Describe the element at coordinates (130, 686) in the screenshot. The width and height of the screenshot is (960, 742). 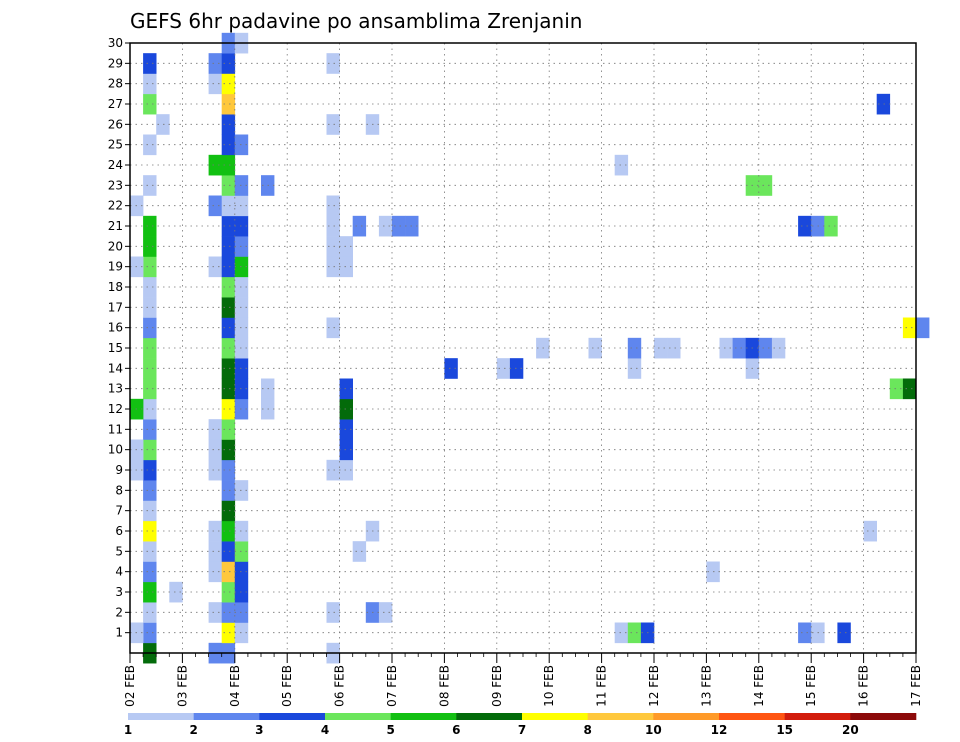
I see `x-tick-label: 02 FEB` at that location.